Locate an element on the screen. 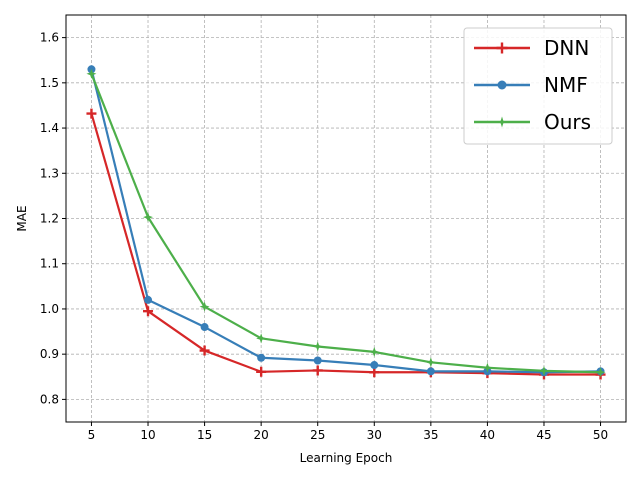 The image size is (640, 480). x-axis-label: Learning Epoch is located at coordinates (346, 458).